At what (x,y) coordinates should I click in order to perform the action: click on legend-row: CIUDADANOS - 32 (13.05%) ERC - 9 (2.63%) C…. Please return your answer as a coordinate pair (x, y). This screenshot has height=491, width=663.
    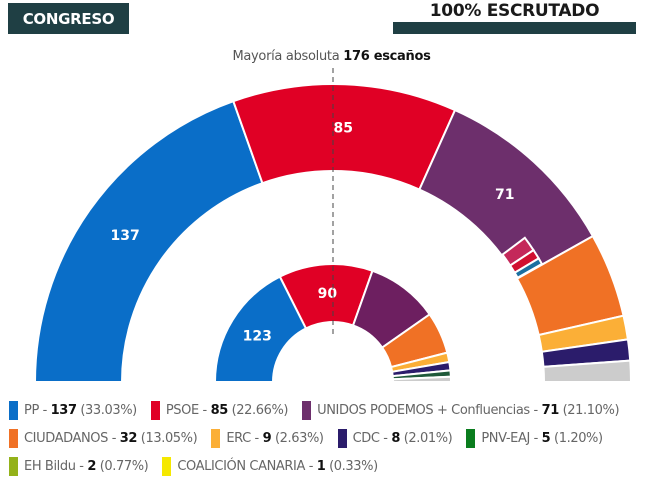
    Looking at the image, I should click on (334, 438).